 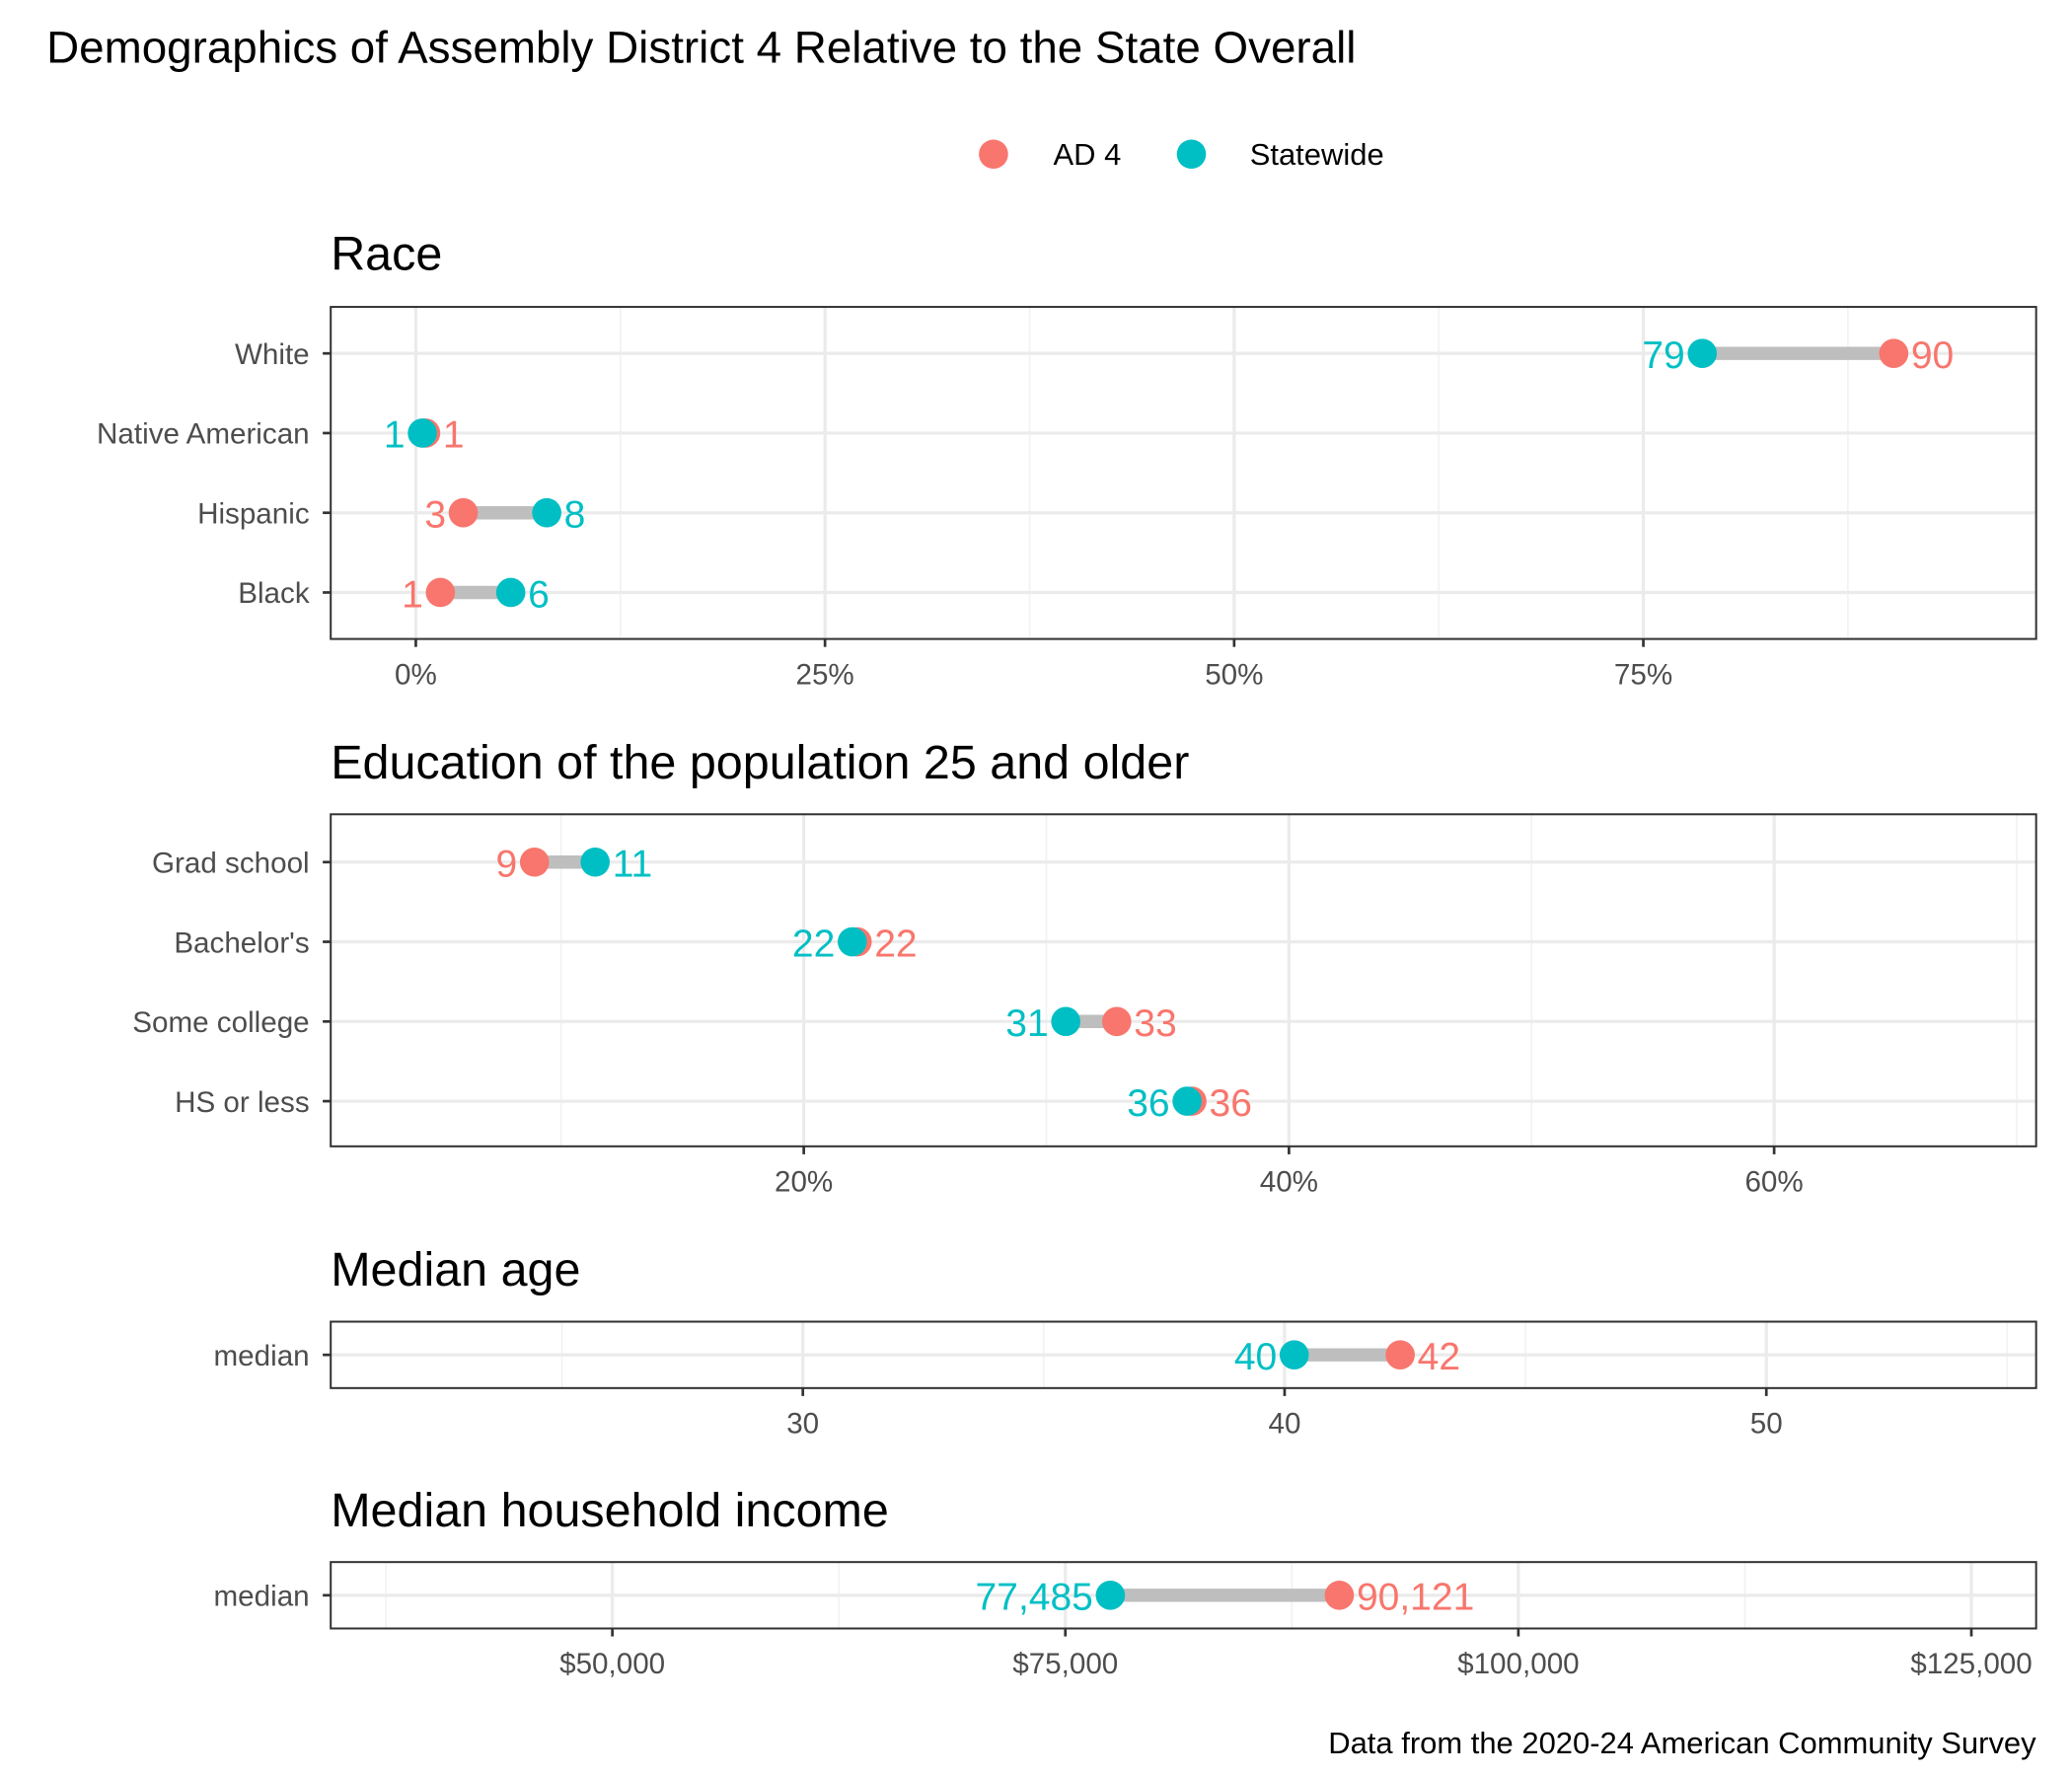 I want to click on panel-title: Race, so click(x=387, y=253).